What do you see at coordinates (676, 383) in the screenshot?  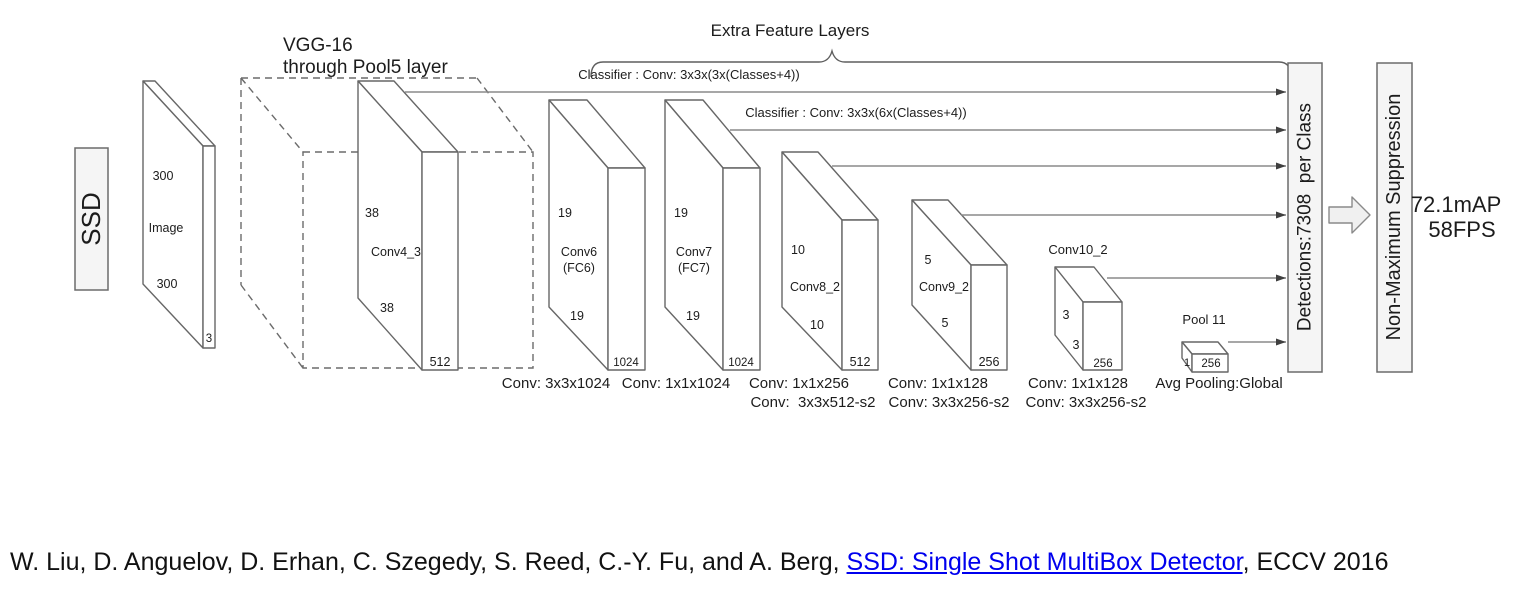 I see `conv7-op-label: Conv: 1x1x1024` at bounding box center [676, 383].